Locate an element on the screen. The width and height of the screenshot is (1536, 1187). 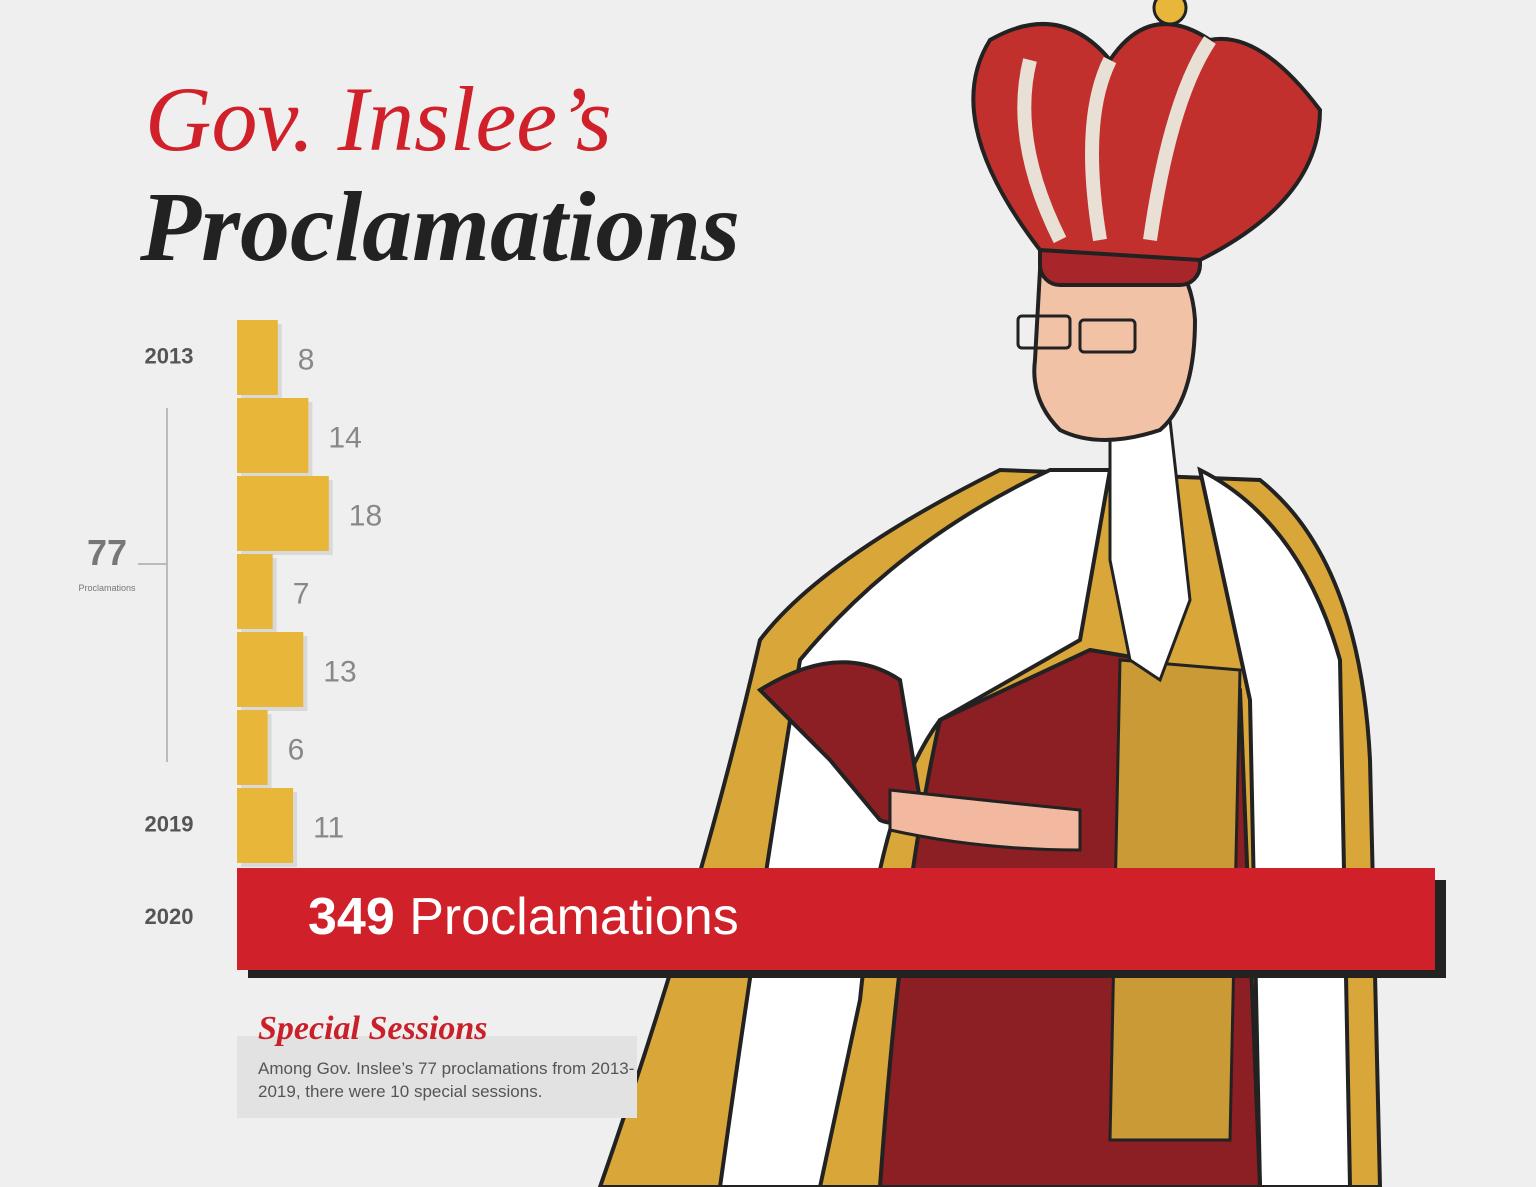
value-label: 13 is located at coordinates (339, 671).